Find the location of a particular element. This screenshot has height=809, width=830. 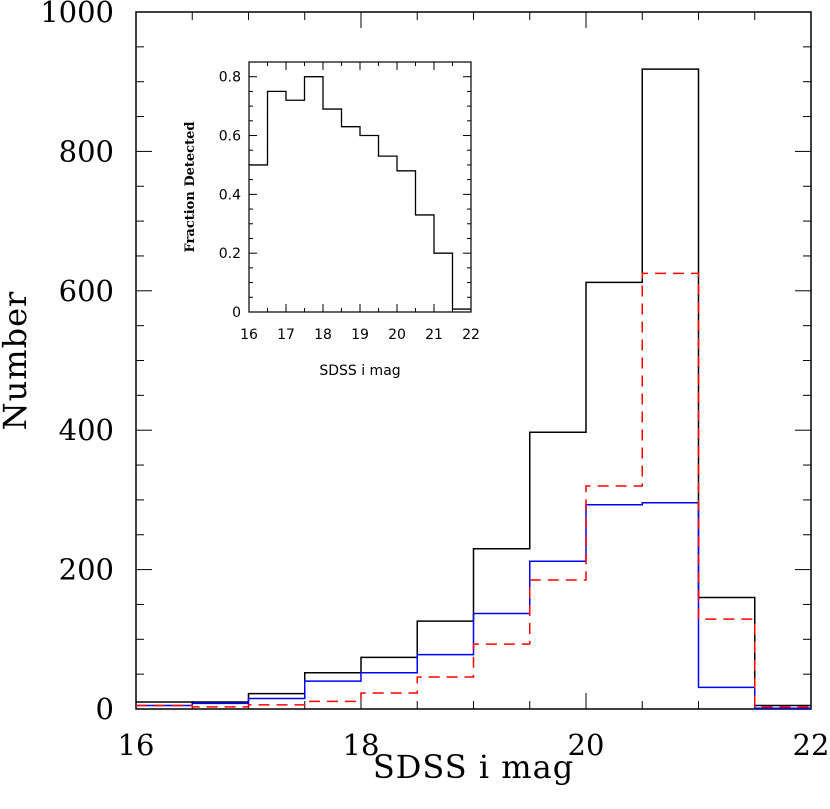

inset-x-tick-label: 21 is located at coordinates (434, 335).